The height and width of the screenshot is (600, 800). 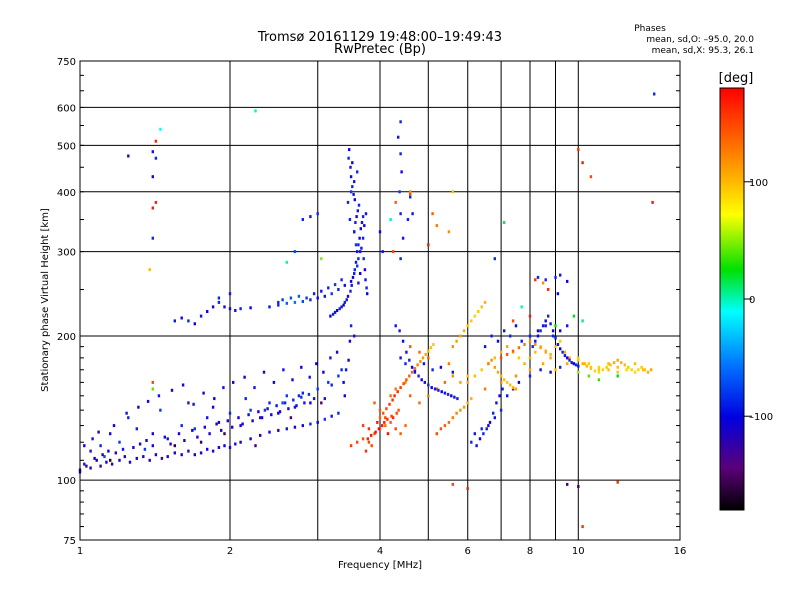 I want to click on chart-subtitle: RwPretec (Bp), so click(x=380, y=49).